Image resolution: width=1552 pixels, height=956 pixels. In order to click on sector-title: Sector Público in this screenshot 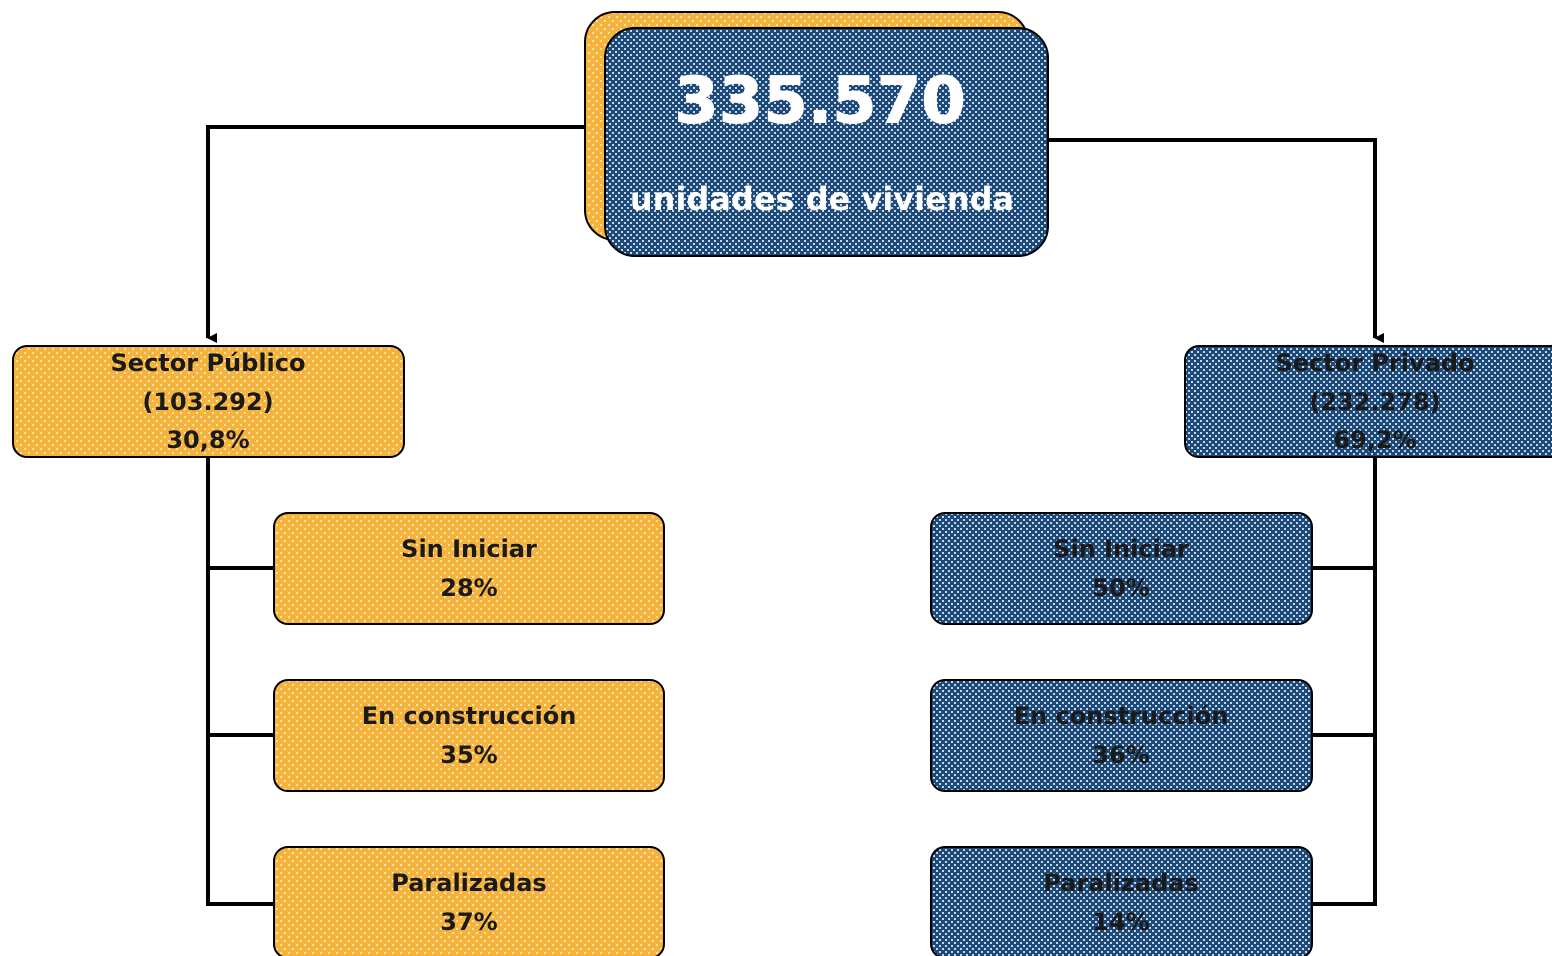, I will do `click(208, 363)`.